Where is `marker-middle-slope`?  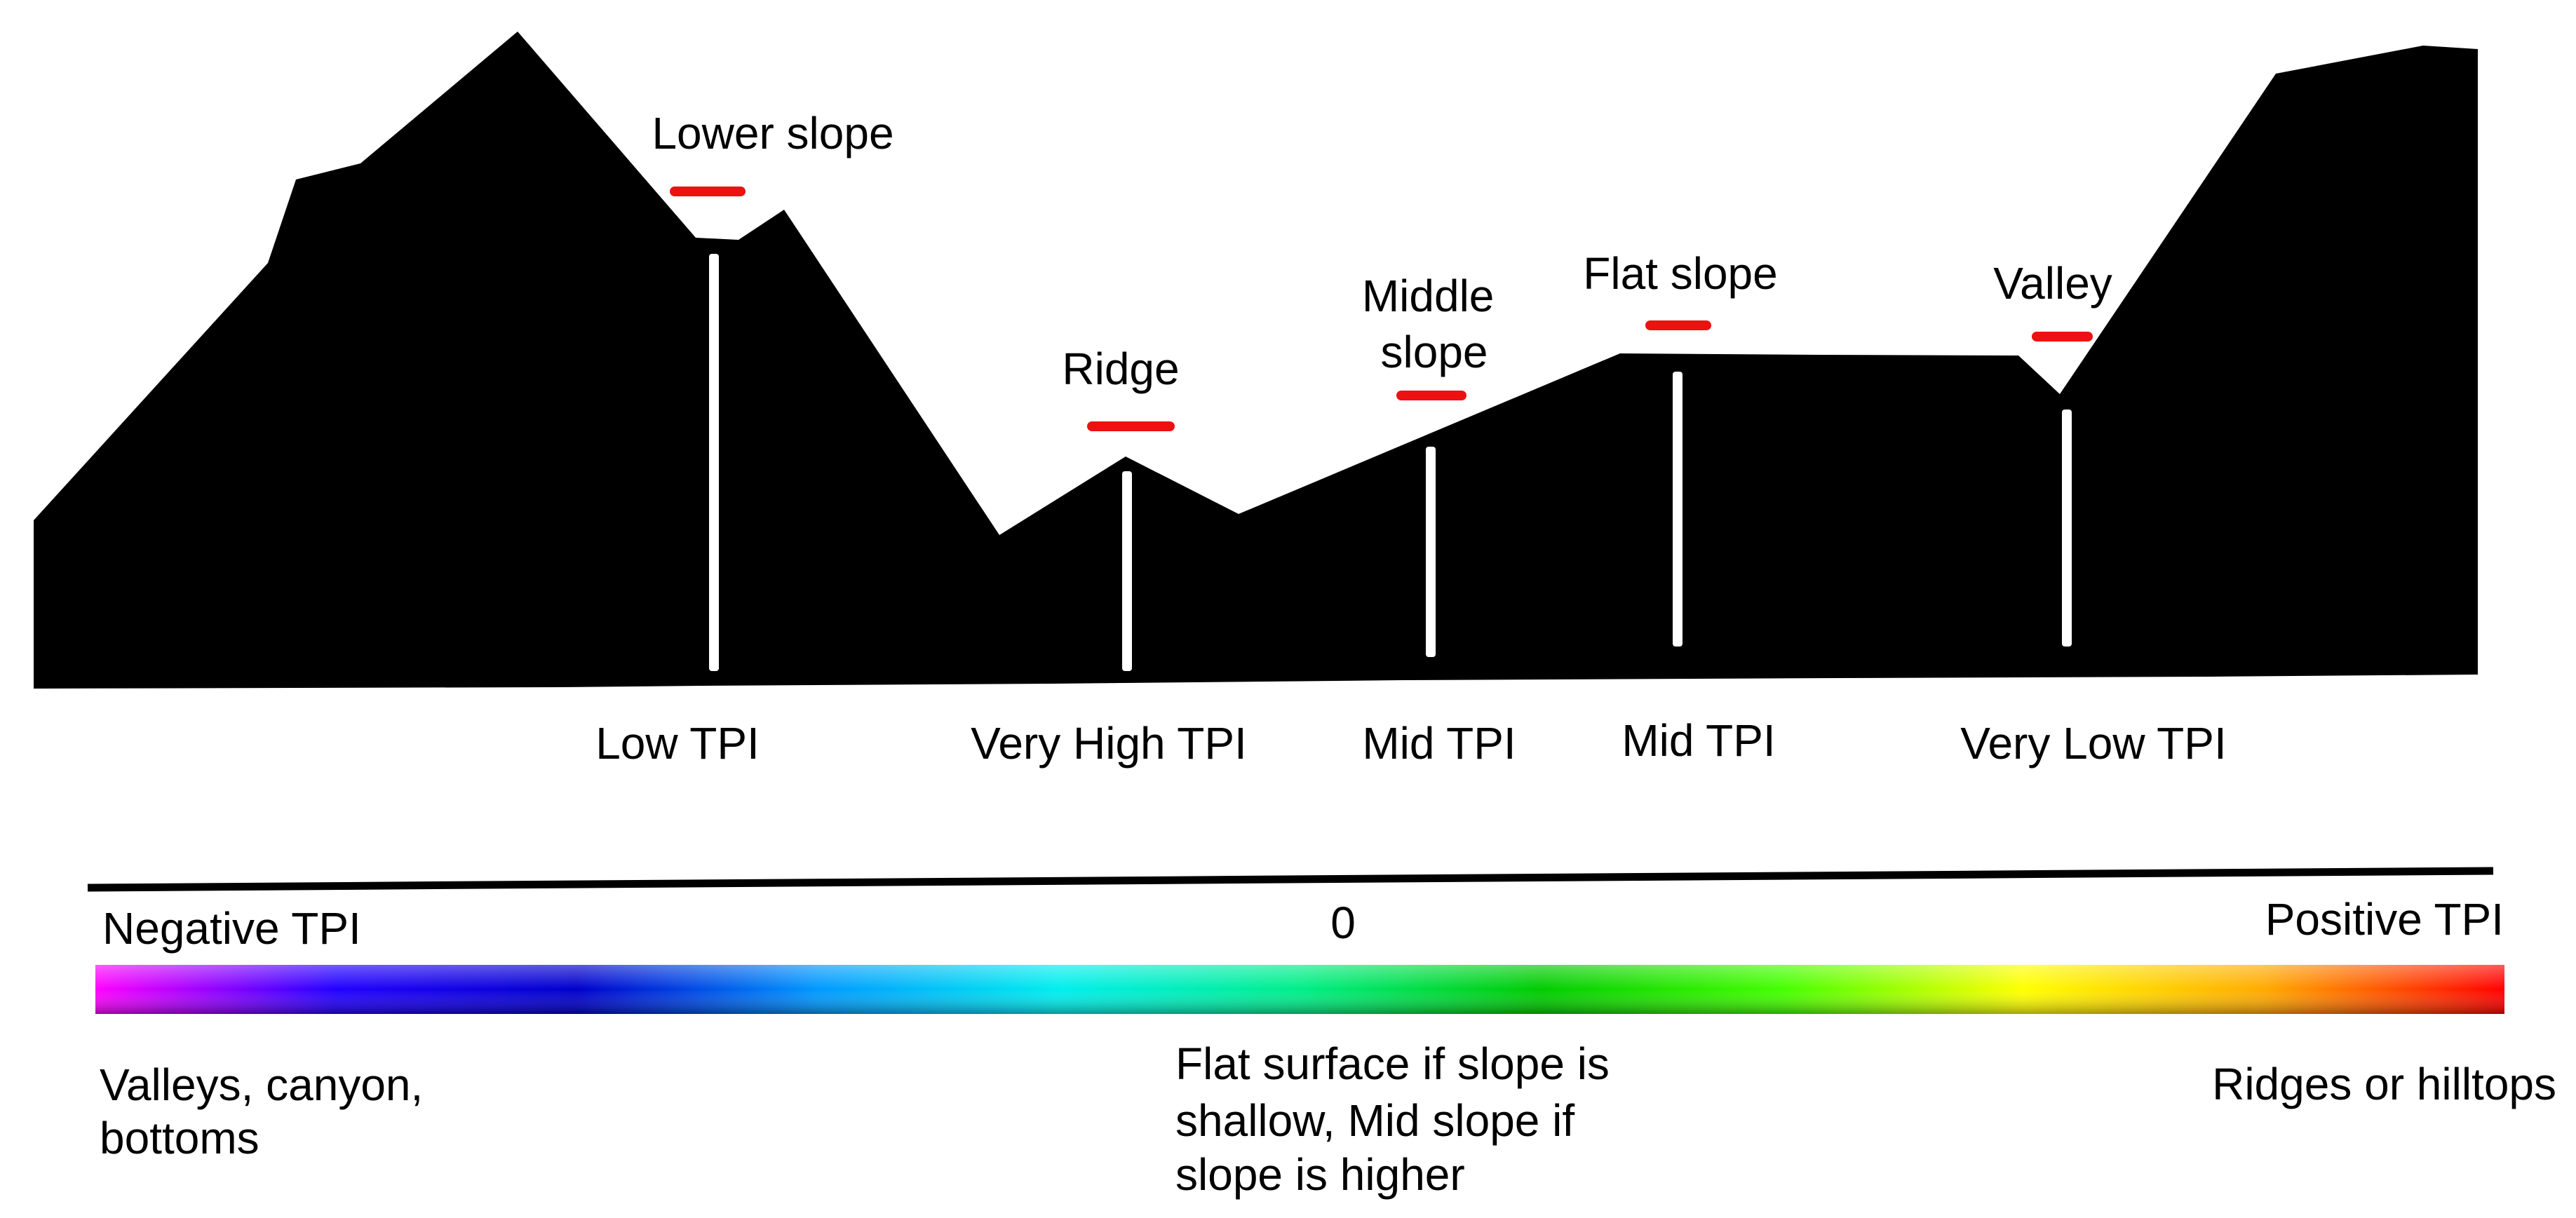 marker-middle-slope is located at coordinates (1431, 395).